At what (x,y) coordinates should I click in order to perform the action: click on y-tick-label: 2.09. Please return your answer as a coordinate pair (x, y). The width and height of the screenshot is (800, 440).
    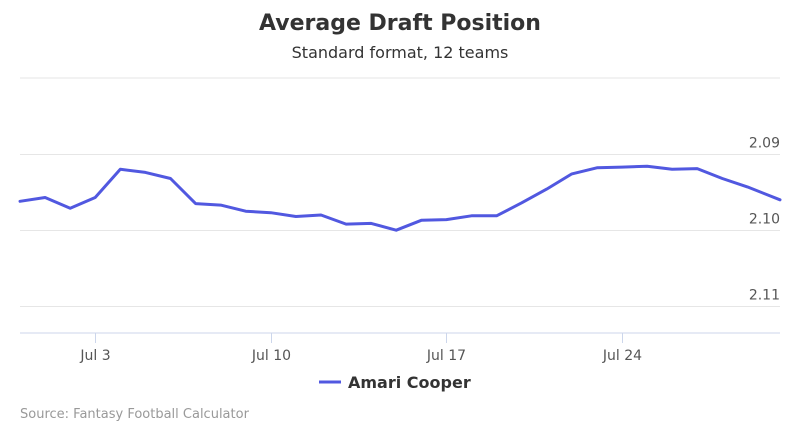
    Looking at the image, I should click on (764, 144).